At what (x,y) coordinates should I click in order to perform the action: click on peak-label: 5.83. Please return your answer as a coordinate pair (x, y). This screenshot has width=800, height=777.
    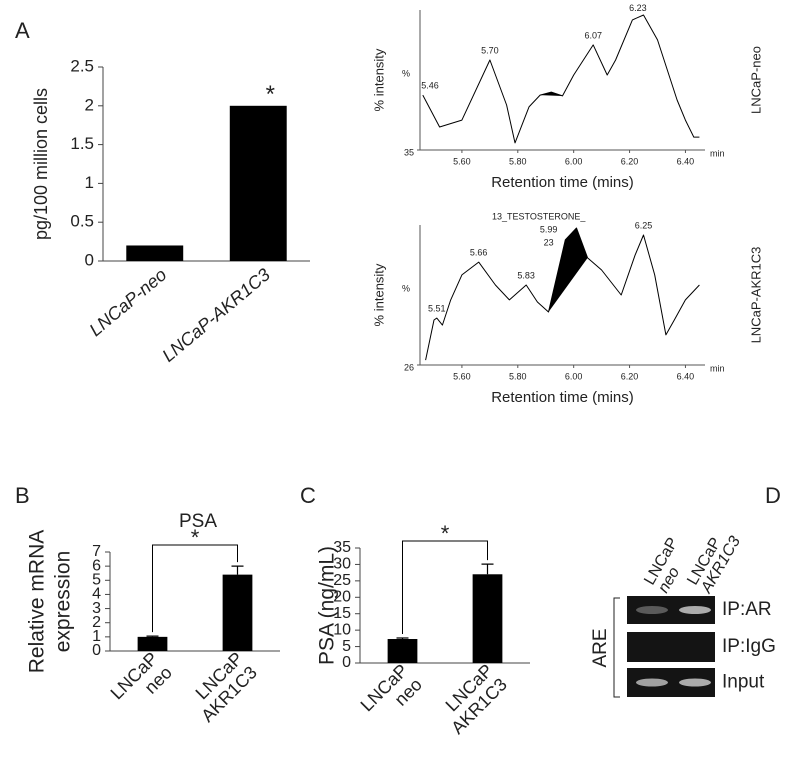
    Looking at the image, I should click on (526, 275).